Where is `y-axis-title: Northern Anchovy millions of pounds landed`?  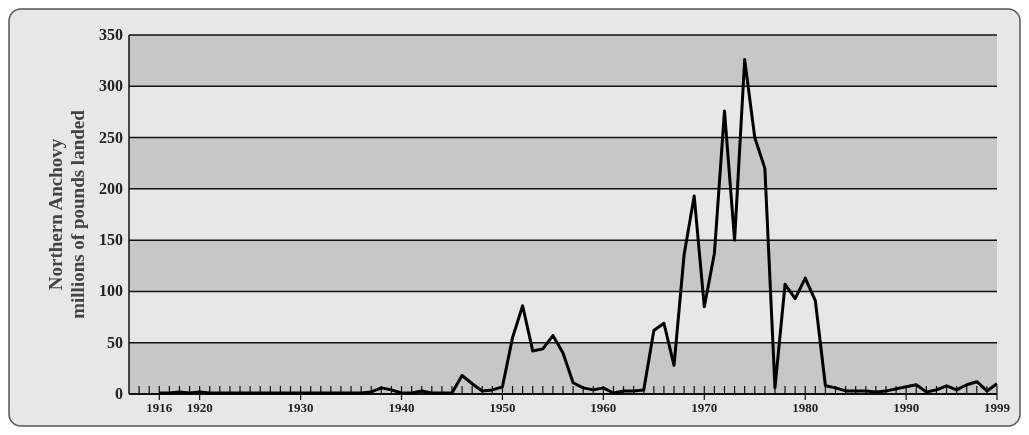
y-axis-title: Northern Anchovy millions of pounds landed is located at coordinates (66, 214).